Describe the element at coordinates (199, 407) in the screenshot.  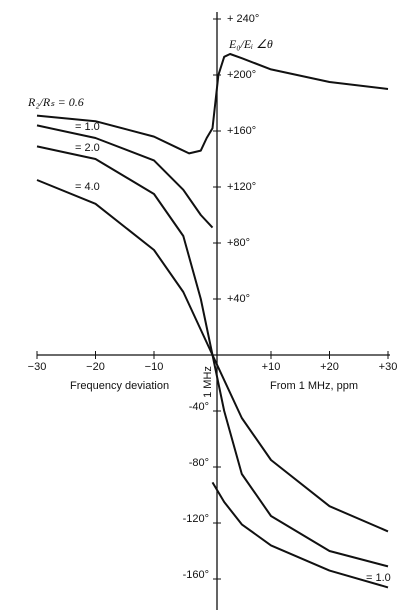
I see `y-tick-label: -40°` at that location.